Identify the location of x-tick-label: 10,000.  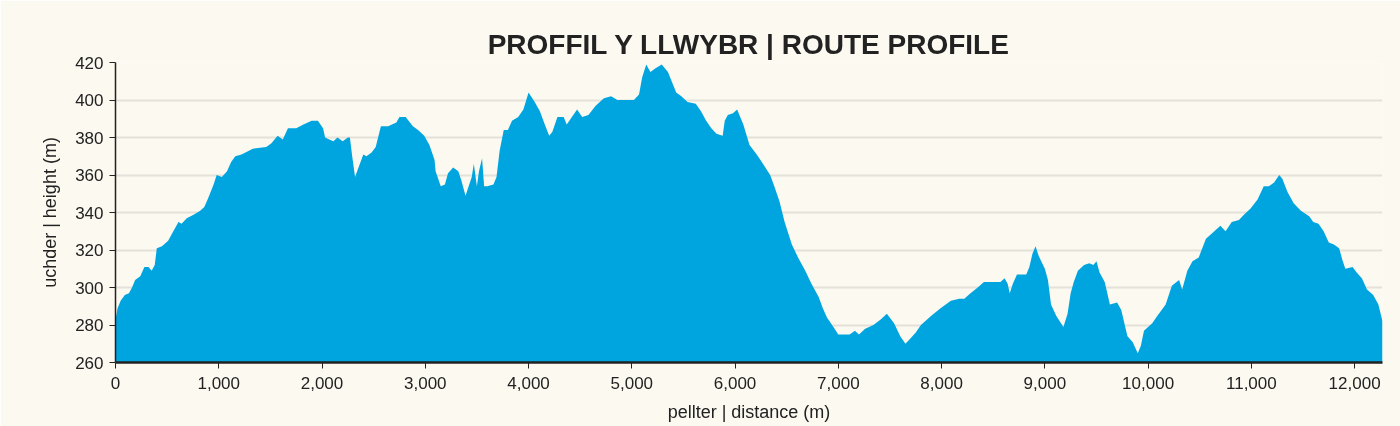
(1148, 383).